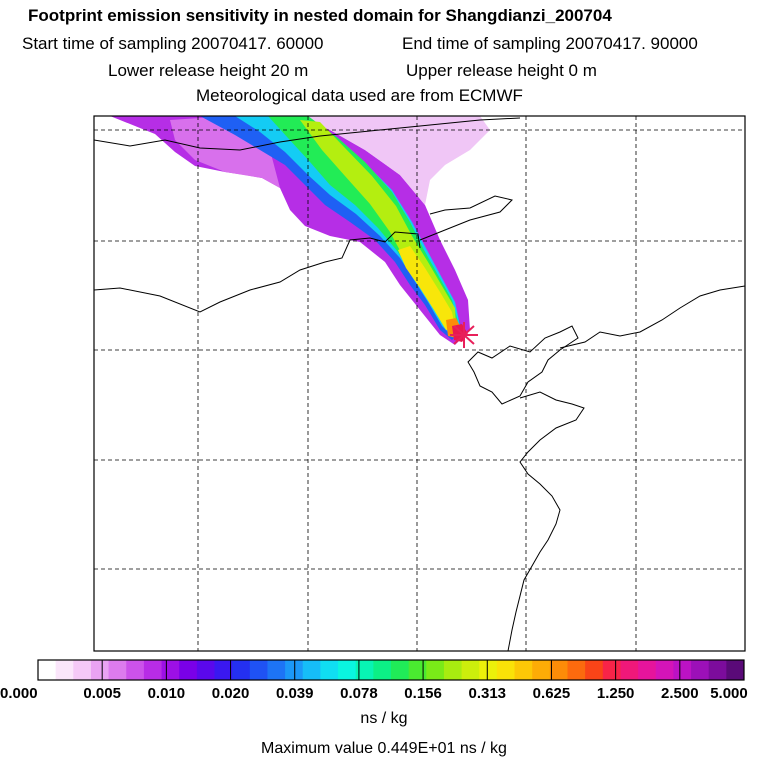 The height and width of the screenshot is (768, 768). What do you see at coordinates (359, 693) in the screenshot?
I see `colorbar-tick-label: 0.078` at bounding box center [359, 693].